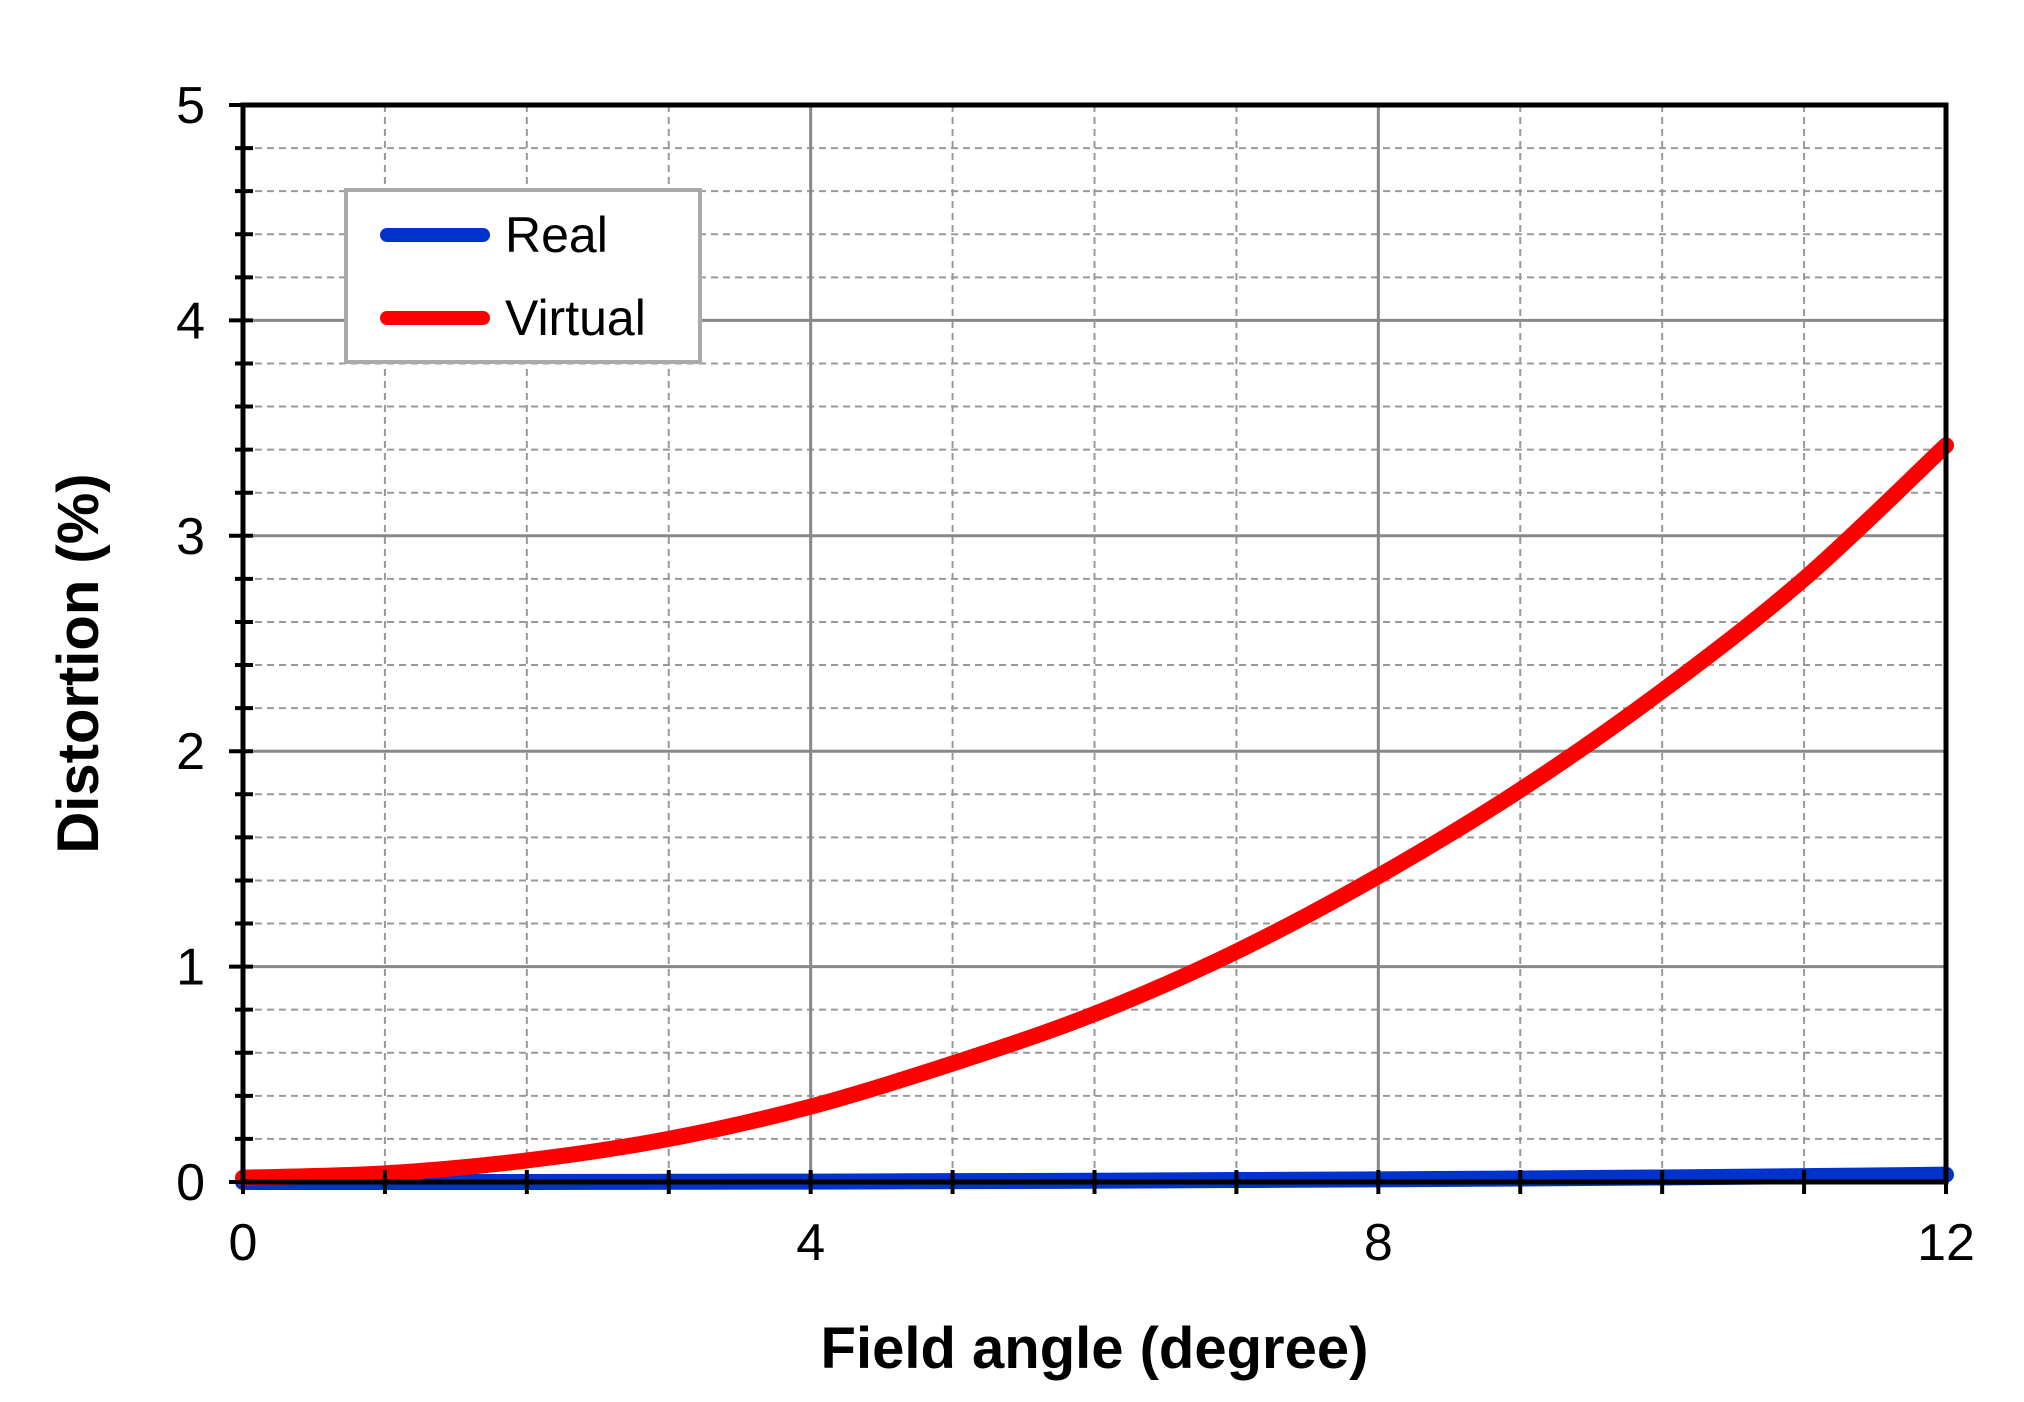 This screenshot has height=1402, width=2024. I want to click on x-tick-label: 12, so click(1946, 1243).